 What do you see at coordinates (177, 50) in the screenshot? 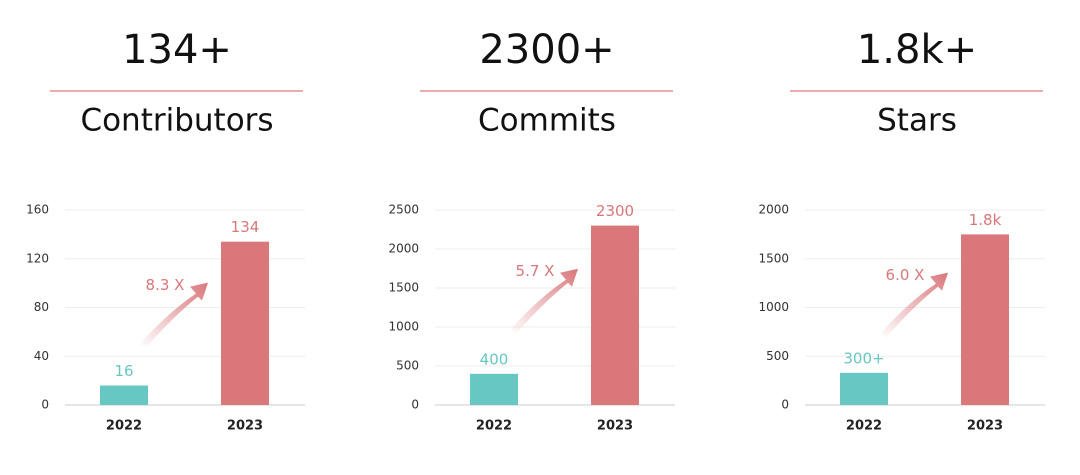
I see `headline: 134+` at bounding box center [177, 50].